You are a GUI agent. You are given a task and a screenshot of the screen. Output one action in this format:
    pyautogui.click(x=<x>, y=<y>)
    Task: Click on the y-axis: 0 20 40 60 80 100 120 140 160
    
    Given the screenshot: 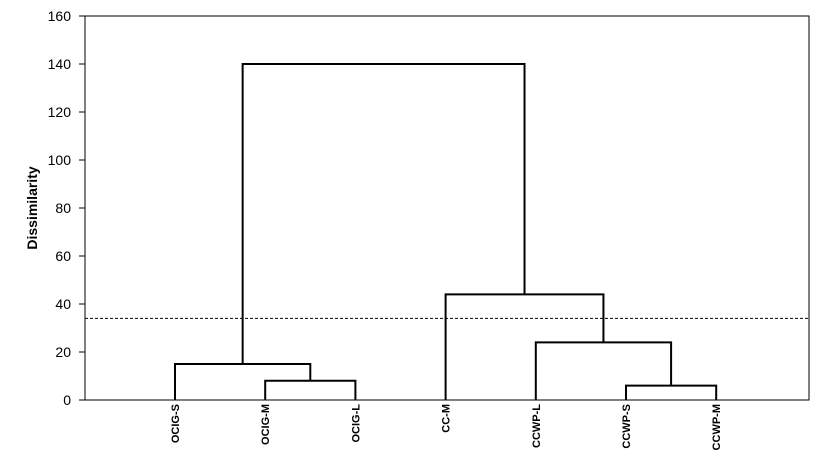 What is the action you would take?
    pyautogui.click(x=66, y=208)
    